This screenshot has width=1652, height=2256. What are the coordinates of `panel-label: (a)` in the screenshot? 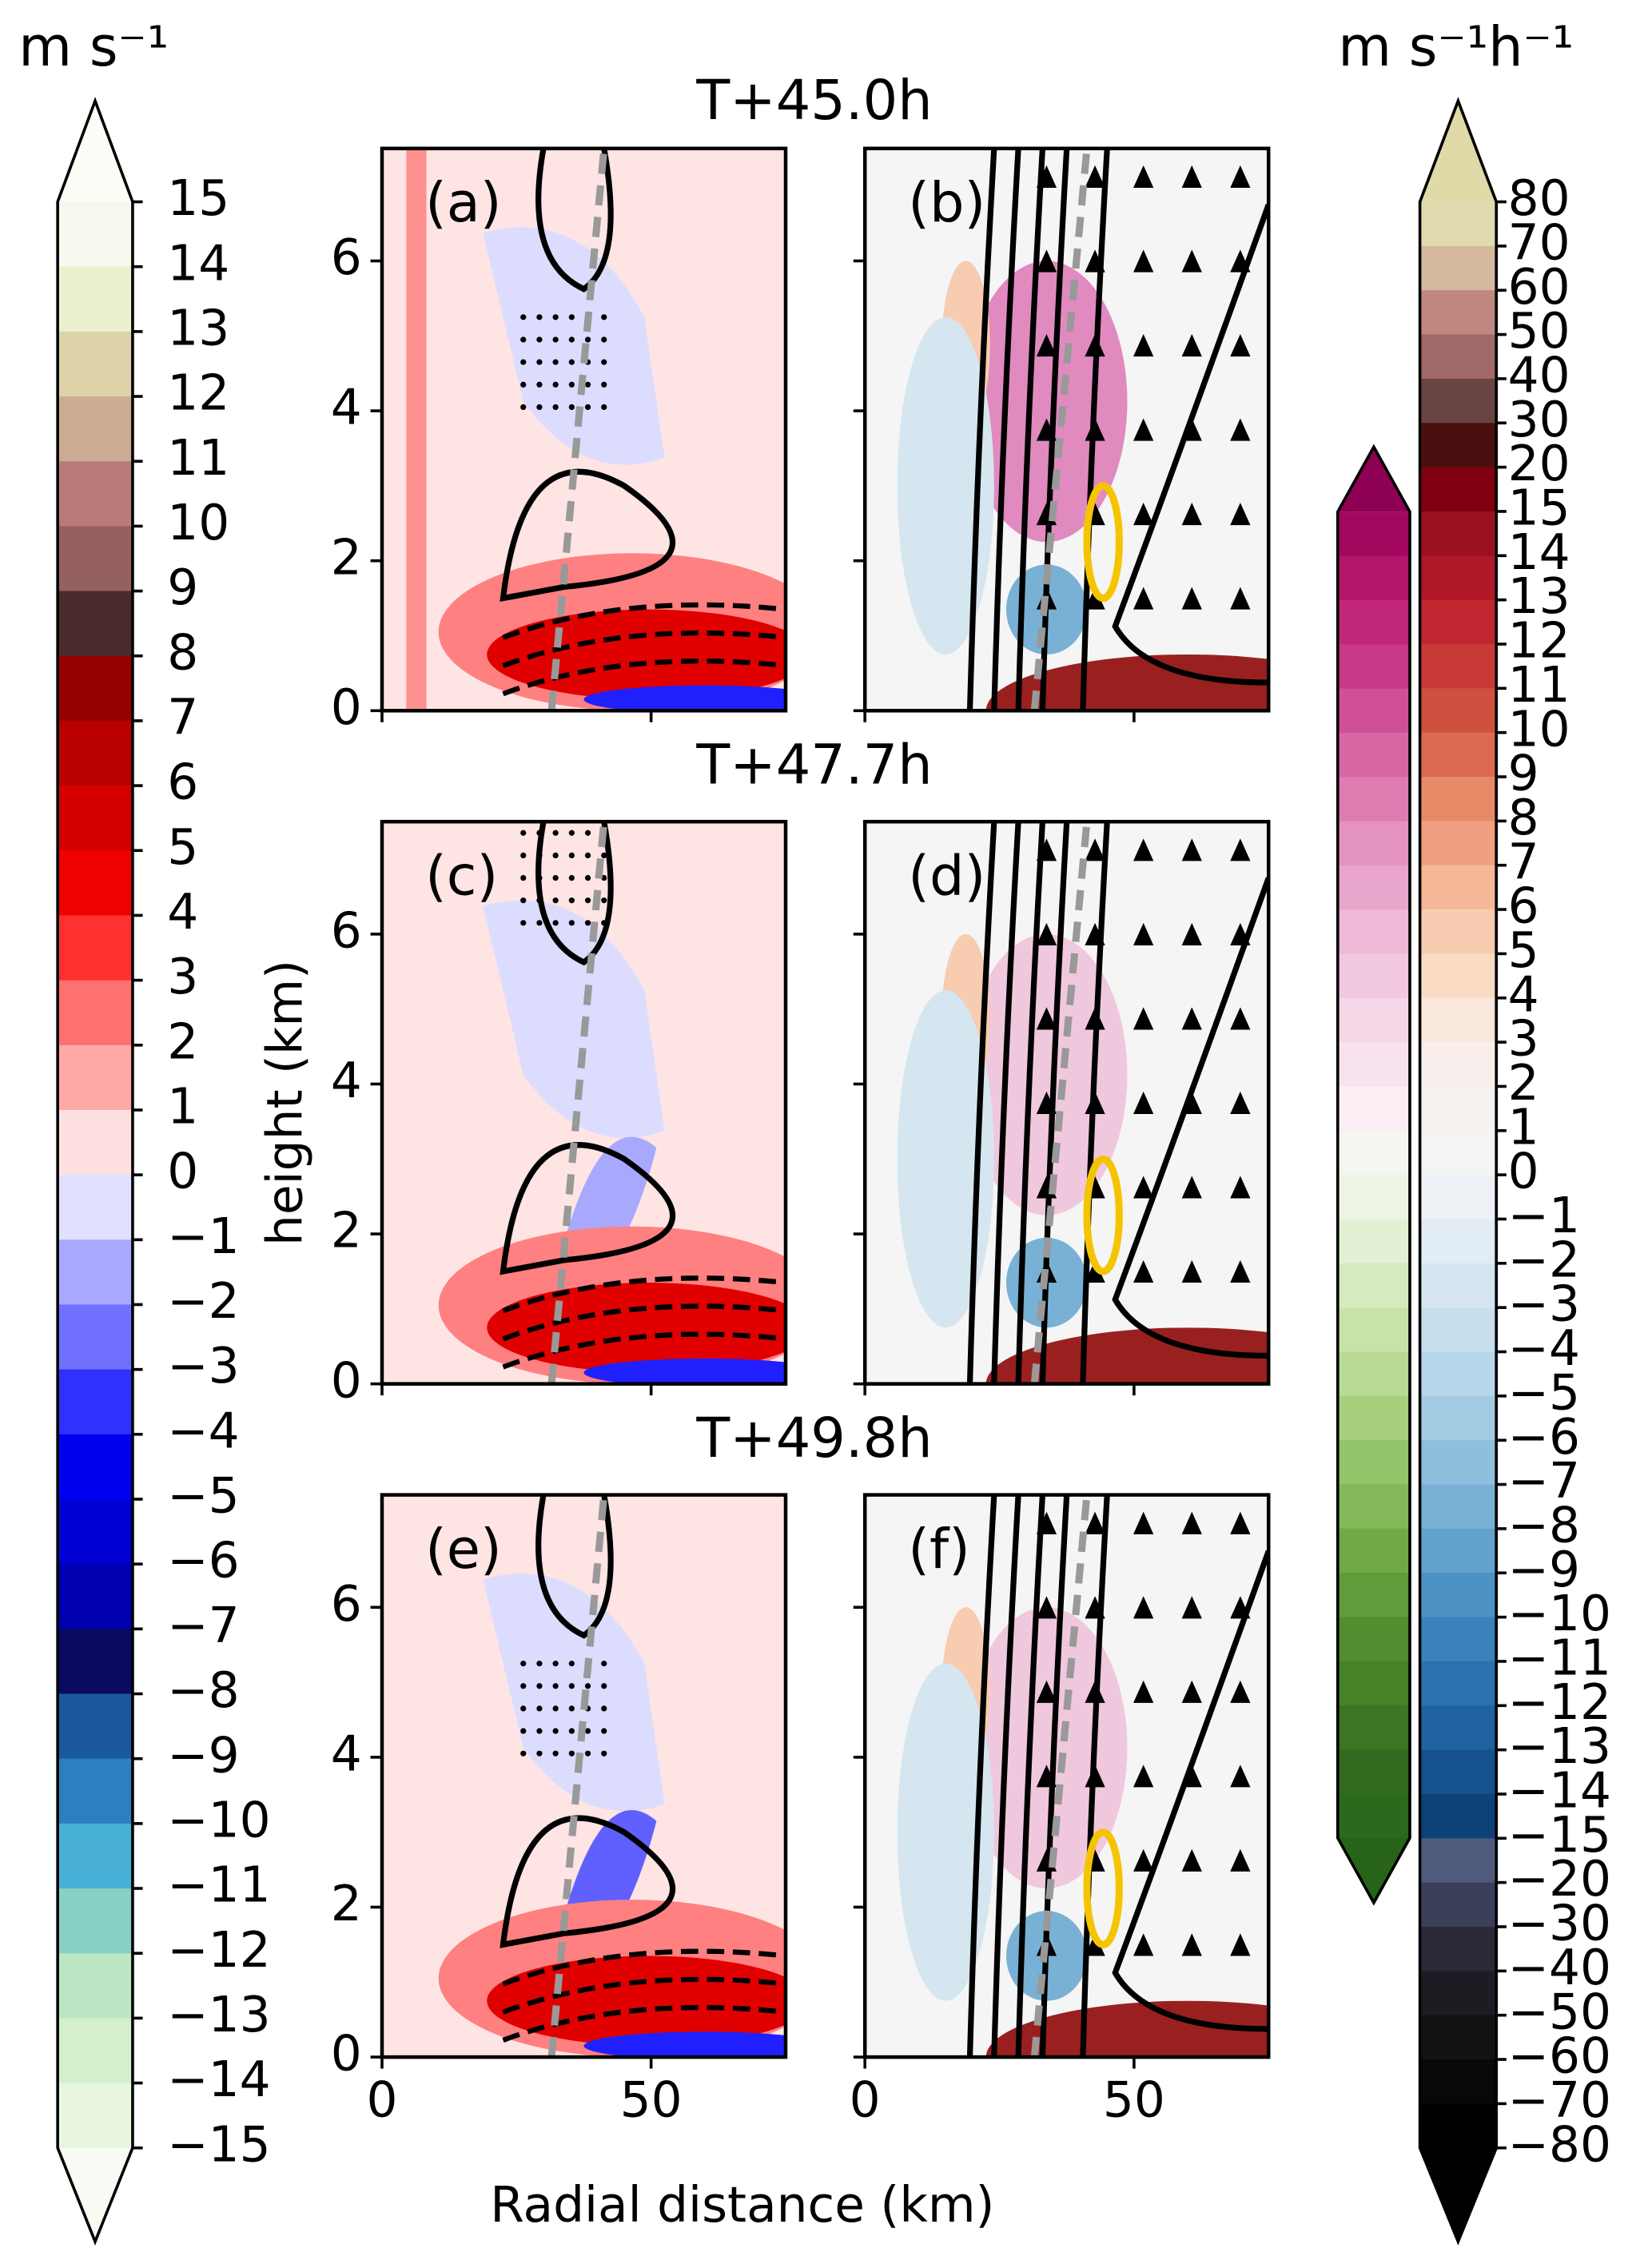 It's located at (463, 203).